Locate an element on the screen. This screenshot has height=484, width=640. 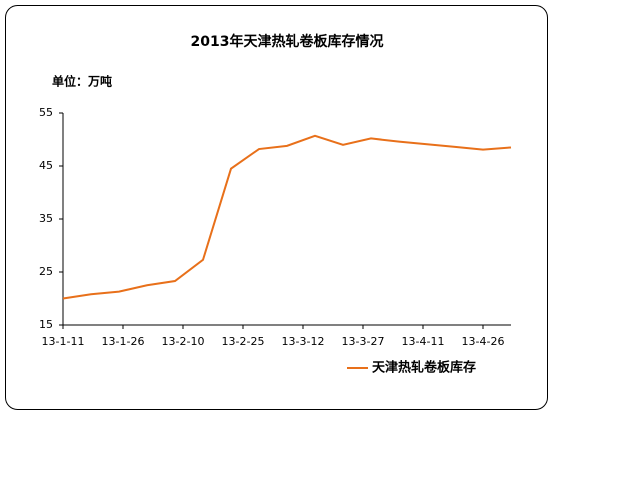
chart-title: 2013年天津热轧卷板库存情况 is located at coordinates (287, 41).